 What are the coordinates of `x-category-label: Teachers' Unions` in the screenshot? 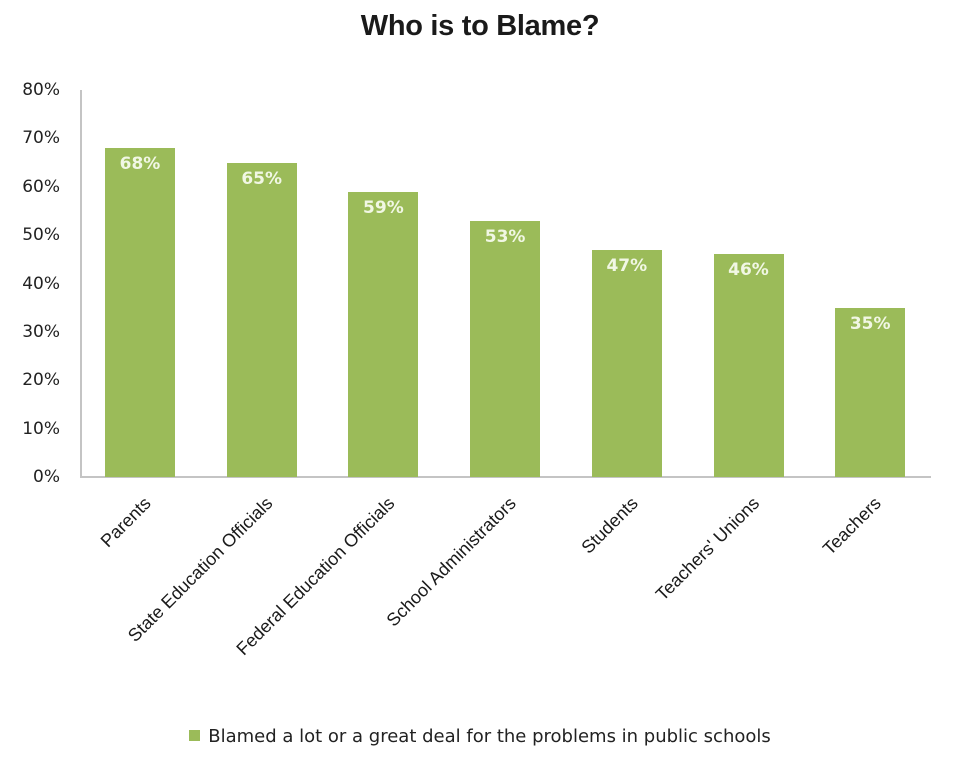 It's located at (707, 549).